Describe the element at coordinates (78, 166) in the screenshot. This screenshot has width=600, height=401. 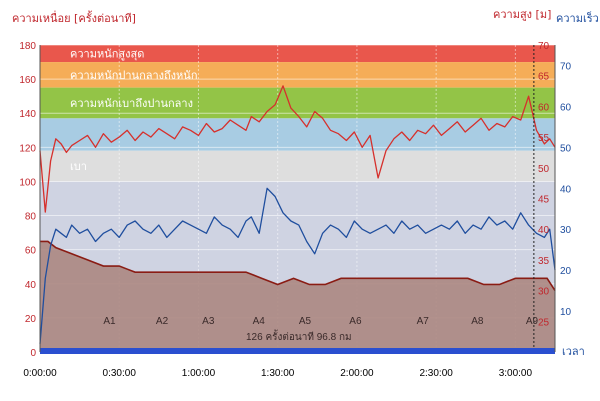
I see `zone-label-4: เบา` at that location.